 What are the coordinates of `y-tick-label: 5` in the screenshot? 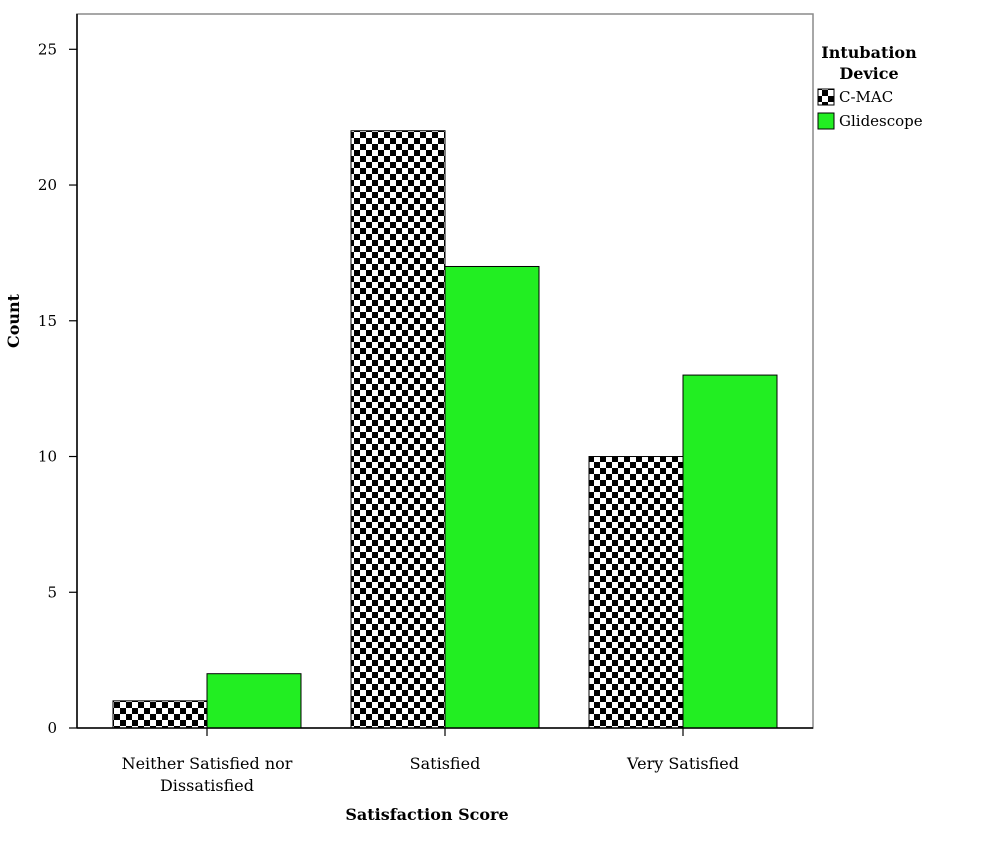 It's located at (52, 592).